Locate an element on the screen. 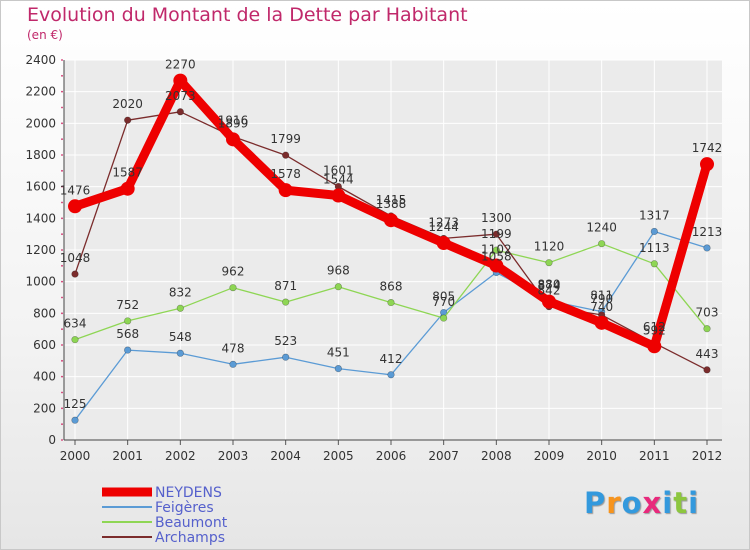  data-label: 832 is located at coordinates (180, 292).